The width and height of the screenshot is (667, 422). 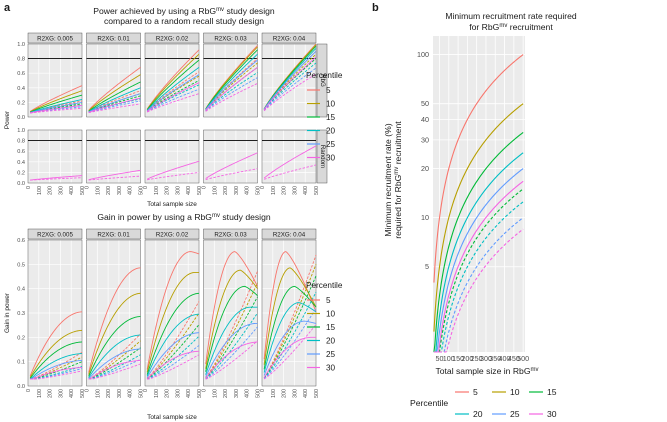 What do you see at coordinates (7, 312) in the screenshot?
I see `gain-ylabel-wrap: Gain in power` at bounding box center [7, 312].